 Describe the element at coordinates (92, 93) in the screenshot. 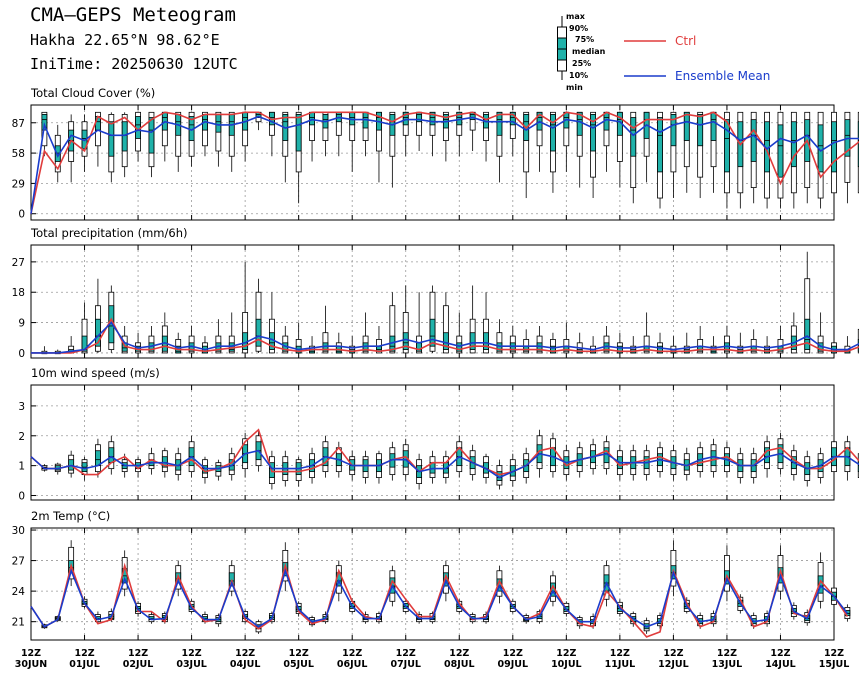

I see `panel-title: Total Cloud Cover (%)` at that location.